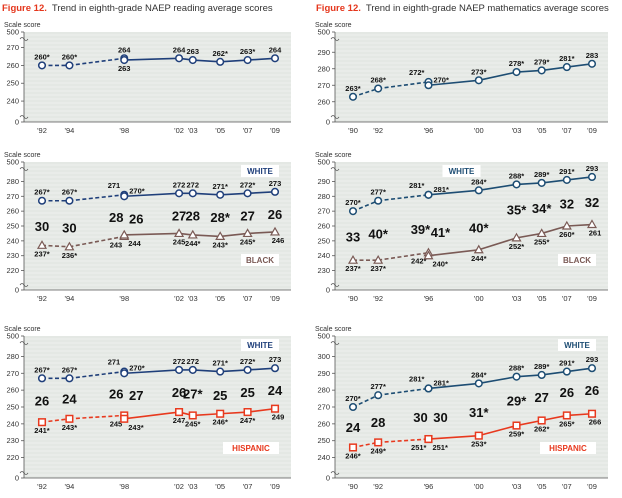 This screenshot has height=498, width=622. I want to click on data-label: 293, so click(592, 359).